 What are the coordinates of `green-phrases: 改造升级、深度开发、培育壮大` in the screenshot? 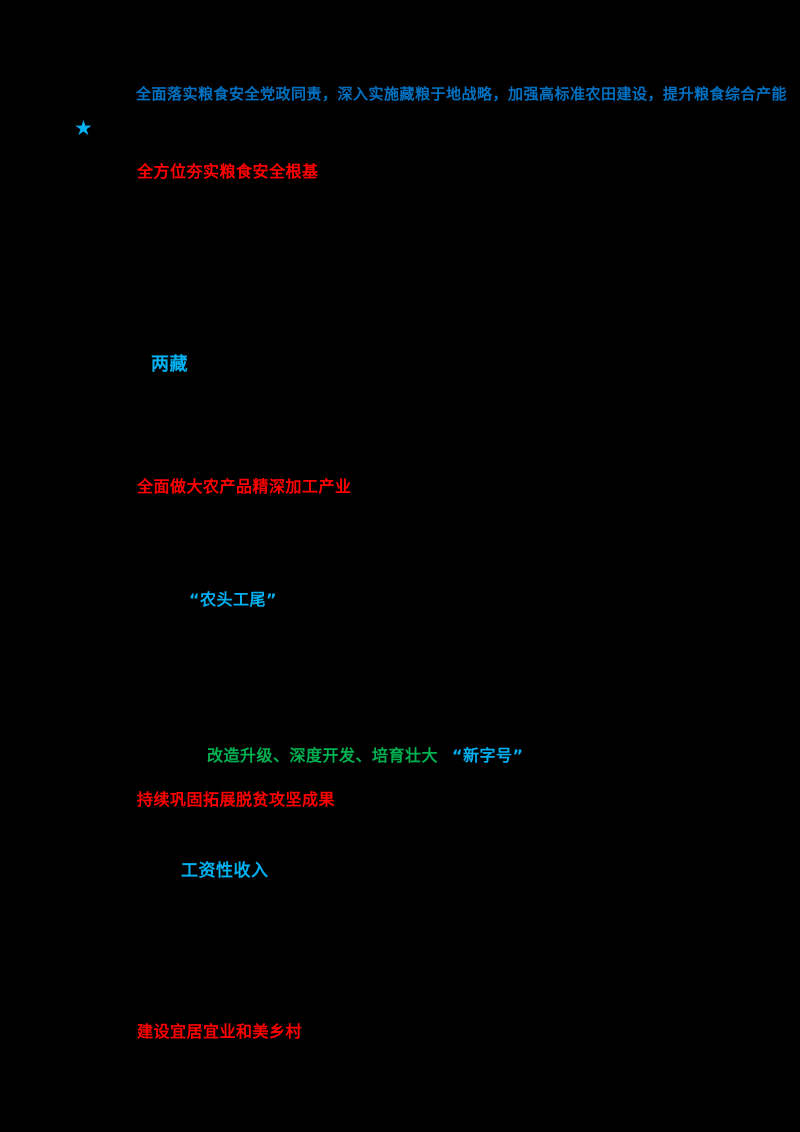 It's located at (323, 755).